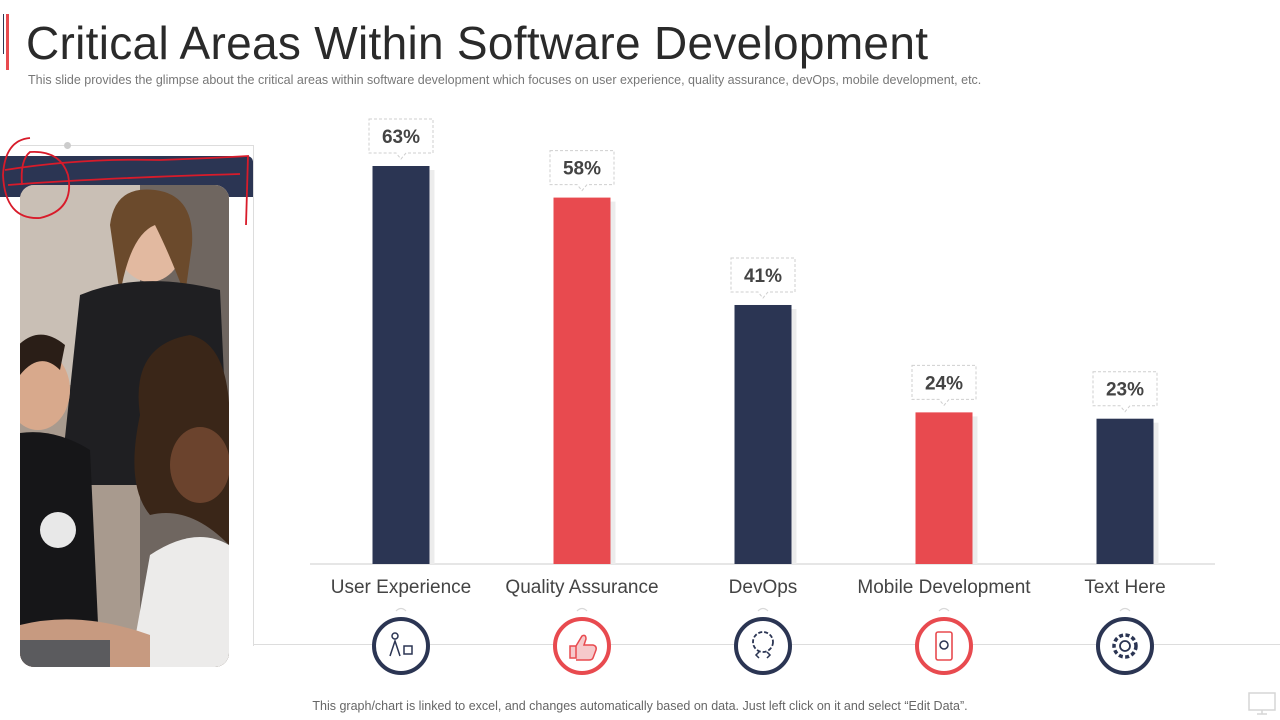 The height and width of the screenshot is (720, 1280). Describe the element at coordinates (763, 587) in the screenshot. I see `category-label: DevOps` at that location.